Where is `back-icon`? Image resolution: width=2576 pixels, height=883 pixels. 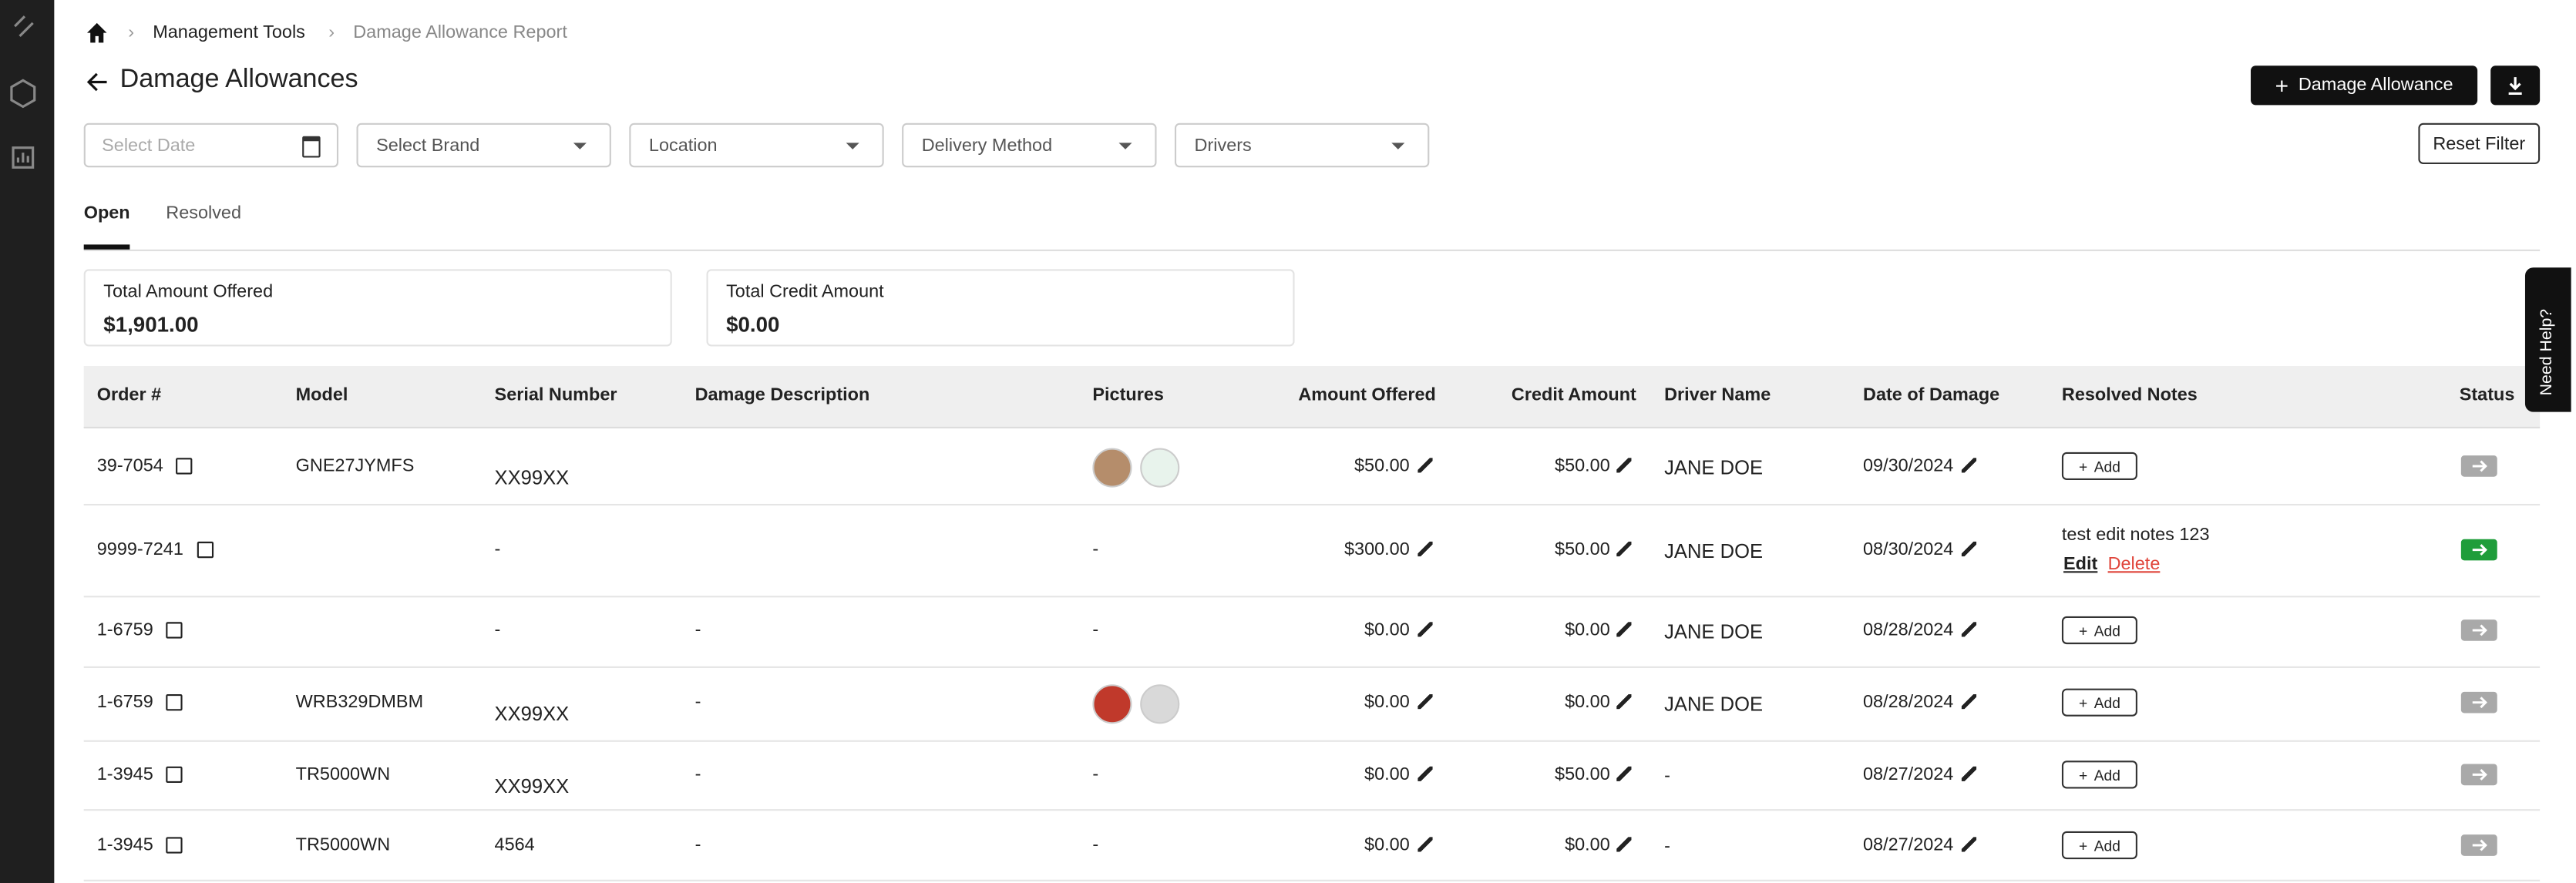
back-icon is located at coordinates (97, 82).